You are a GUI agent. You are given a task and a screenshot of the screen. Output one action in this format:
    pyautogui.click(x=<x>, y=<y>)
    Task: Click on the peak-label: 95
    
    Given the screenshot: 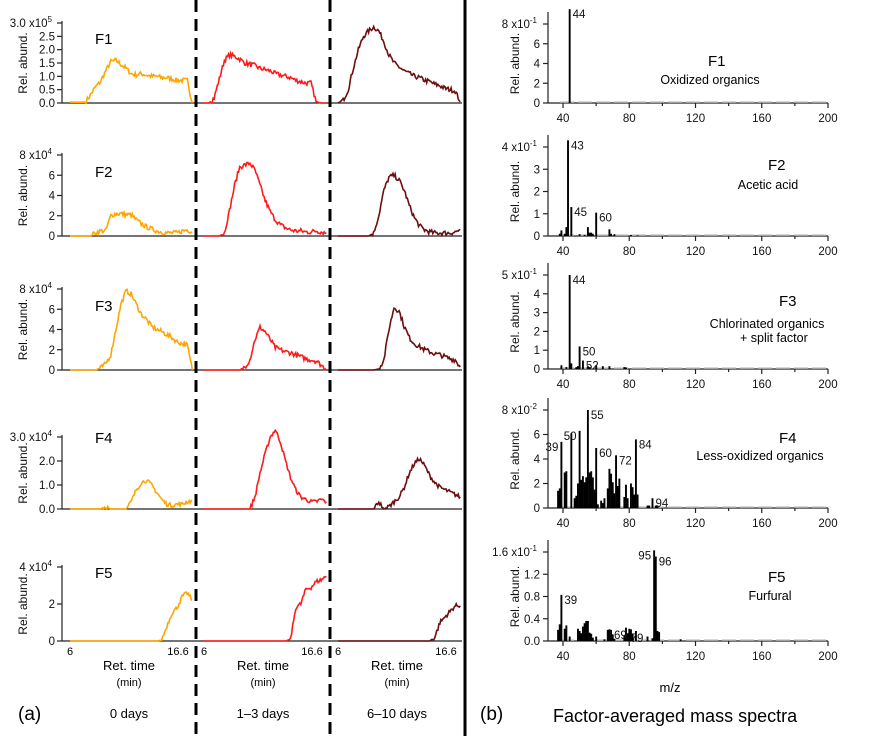 What is the action you would take?
    pyautogui.click(x=644, y=556)
    